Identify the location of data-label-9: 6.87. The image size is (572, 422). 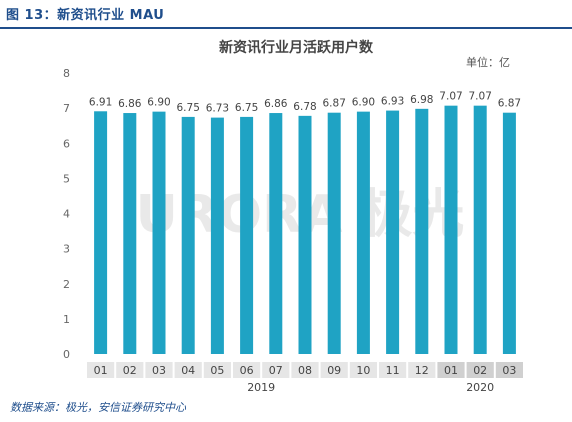
(334, 104).